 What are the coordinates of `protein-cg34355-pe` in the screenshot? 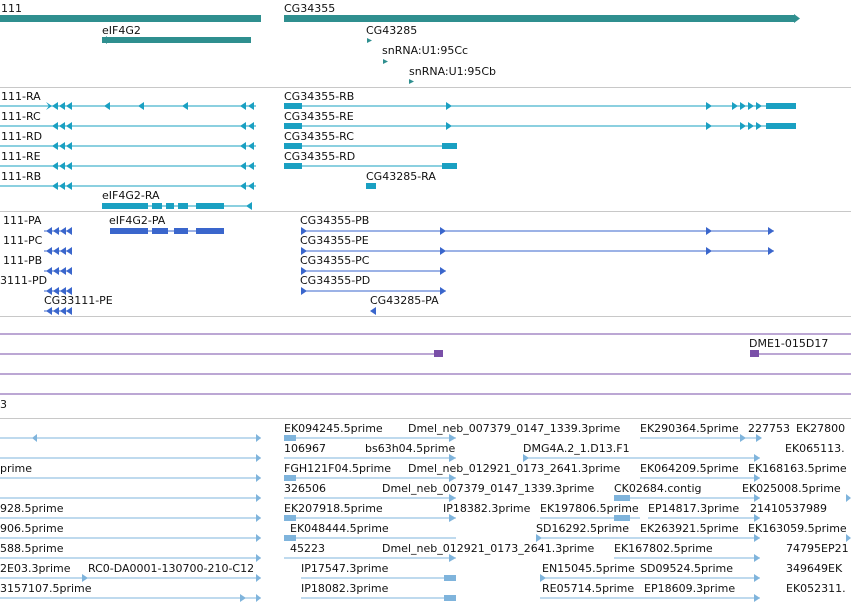 It's located at (537, 251).